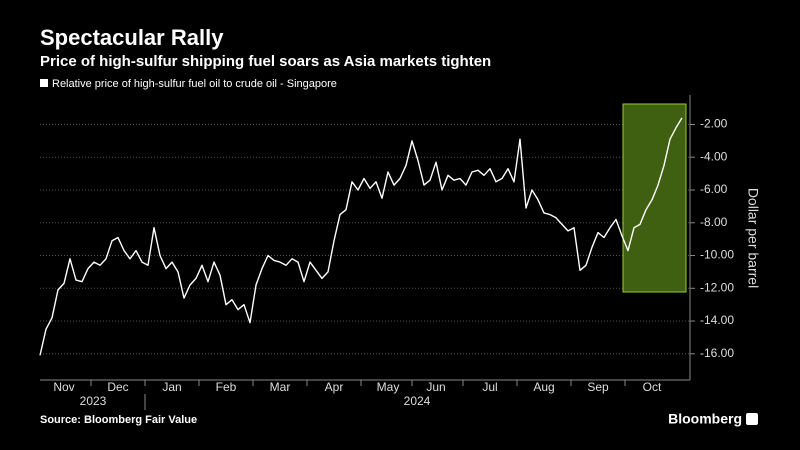 This screenshot has width=800, height=450. I want to click on x-tick-label: Nov, so click(63, 387).